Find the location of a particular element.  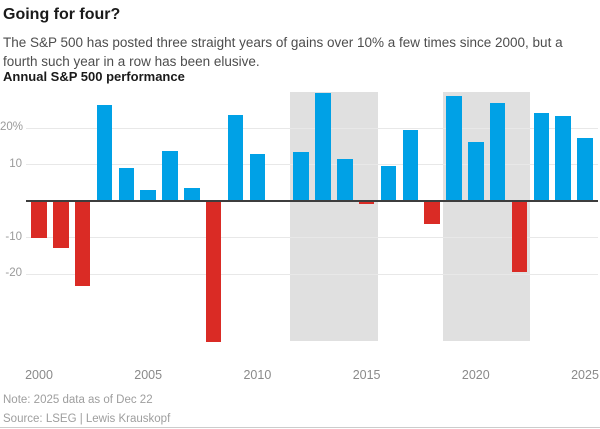

bar-2022 is located at coordinates (519, 236).